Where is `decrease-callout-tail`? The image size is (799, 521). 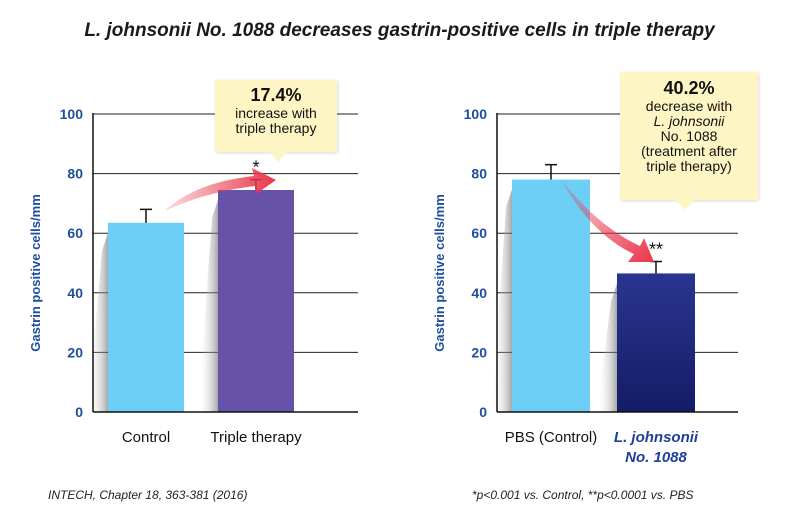
decrease-callout-tail is located at coordinates (685, 205).